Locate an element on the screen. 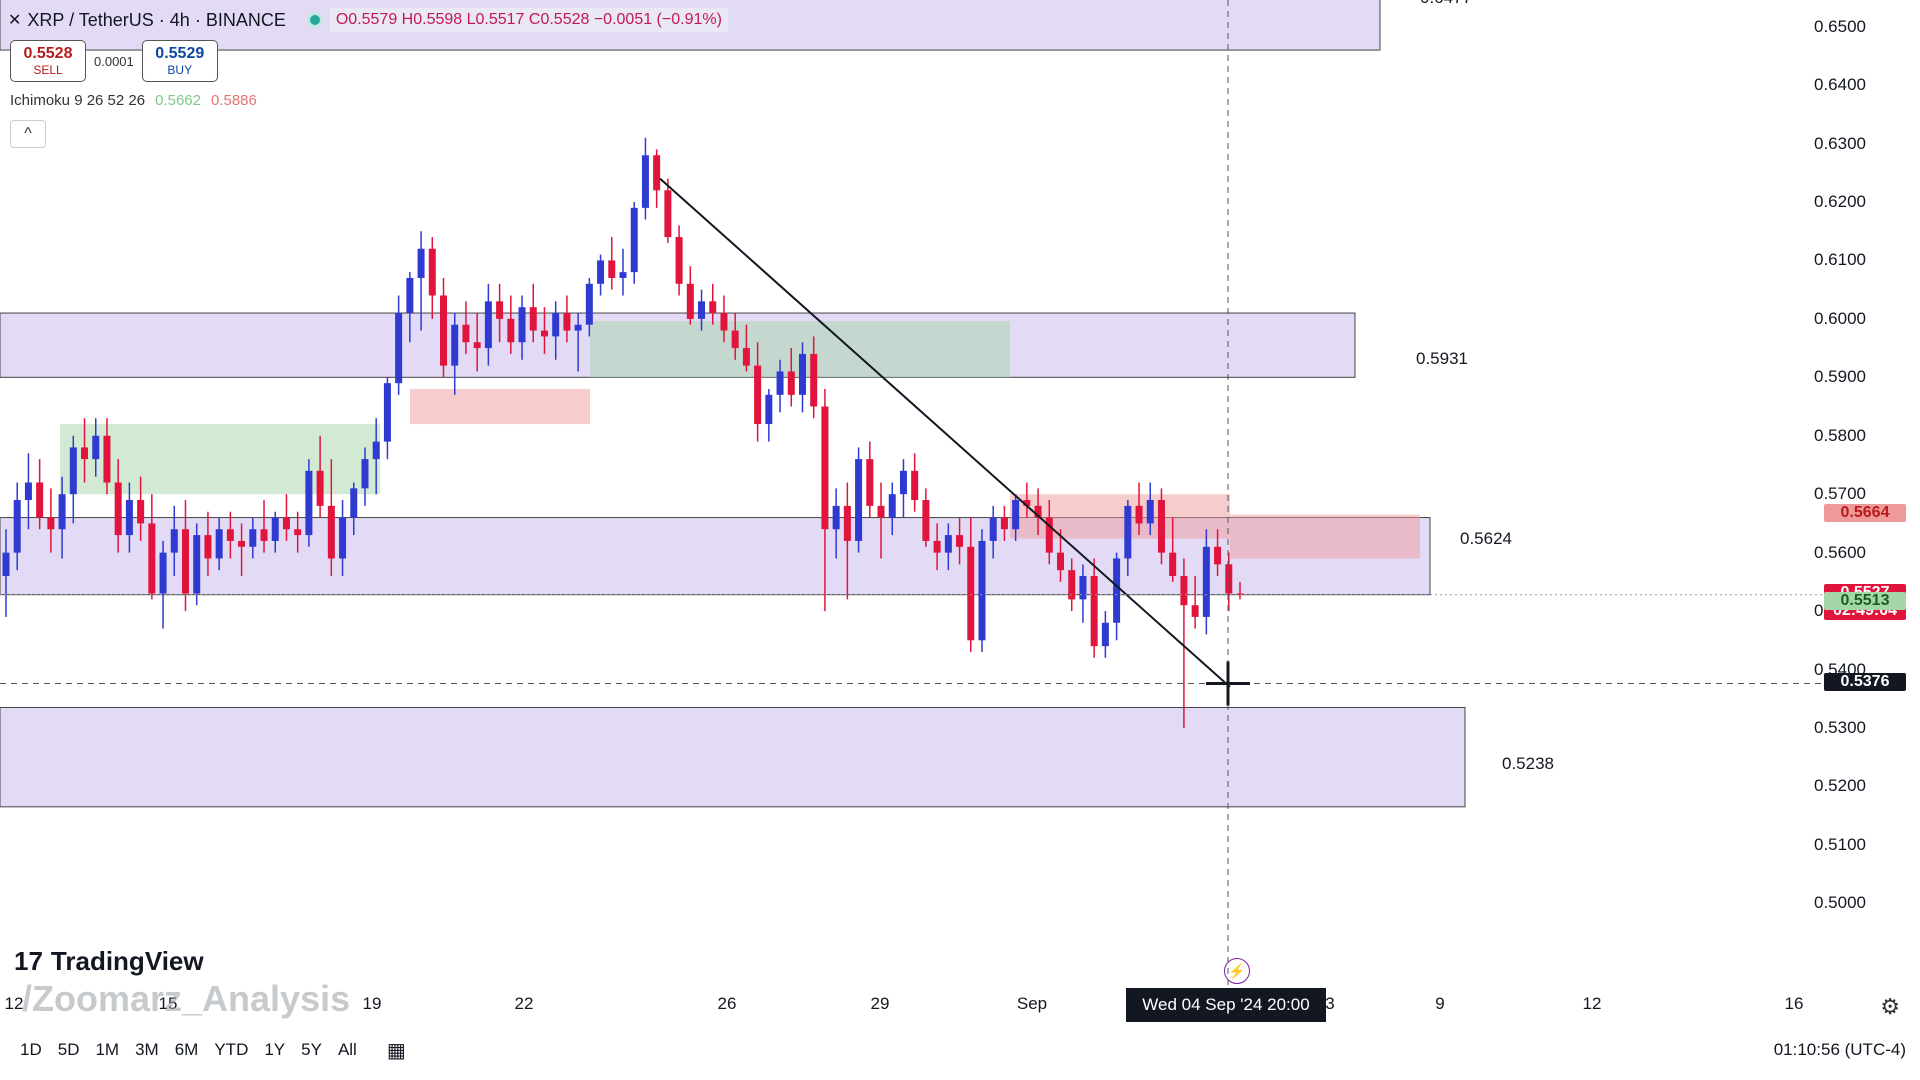 The width and height of the screenshot is (1920, 1080). xrp-logo-icon: ✕ is located at coordinates (15, 20).